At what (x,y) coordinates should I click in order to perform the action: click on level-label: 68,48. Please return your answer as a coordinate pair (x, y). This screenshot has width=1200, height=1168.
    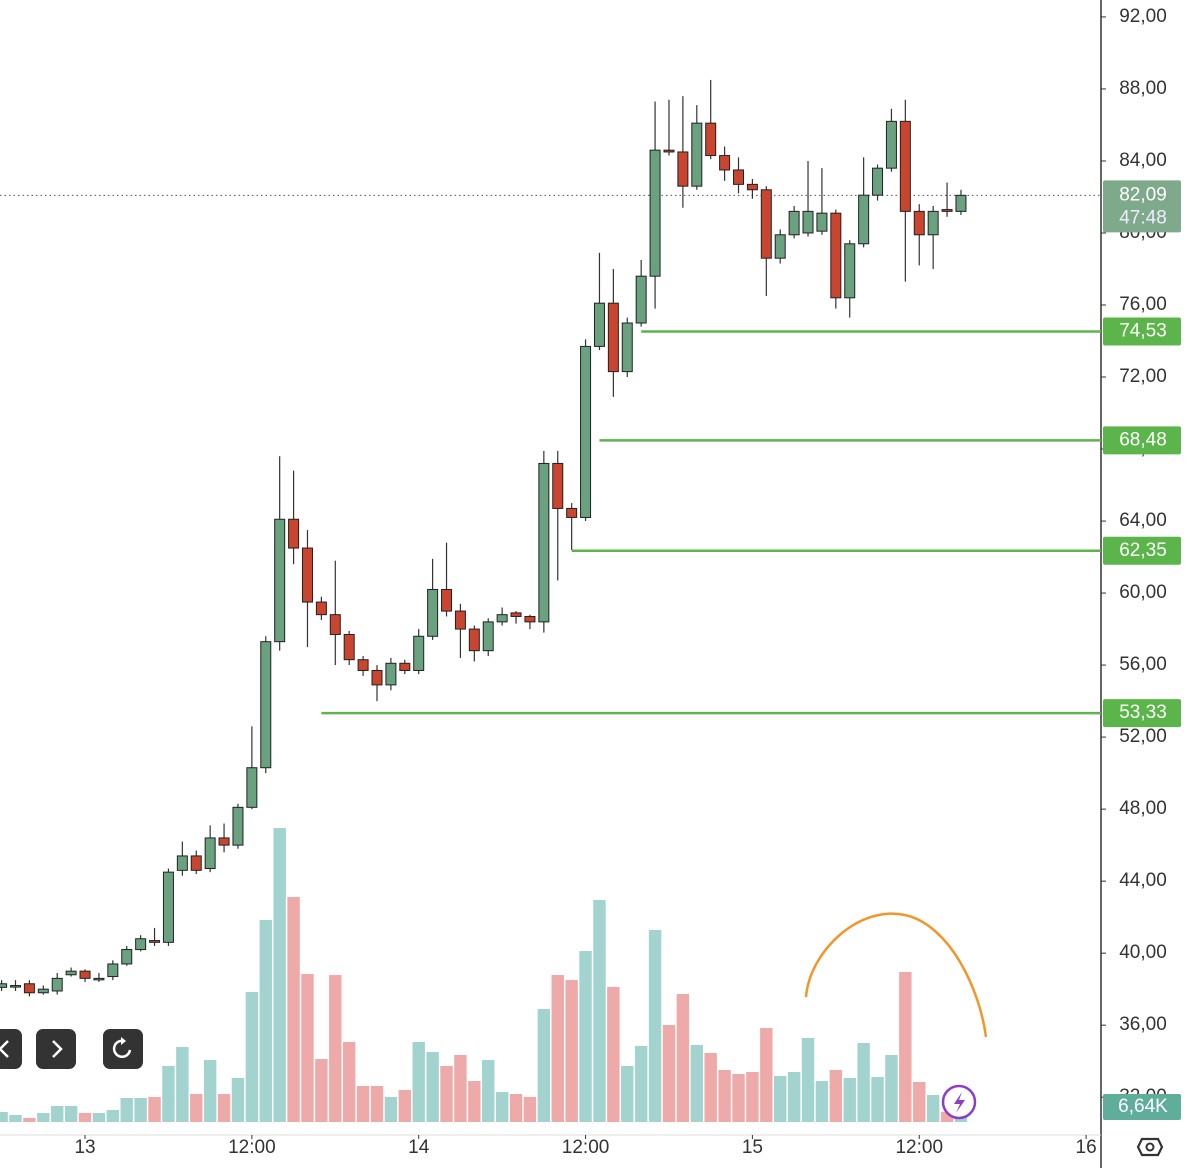
    Looking at the image, I should click on (1143, 439).